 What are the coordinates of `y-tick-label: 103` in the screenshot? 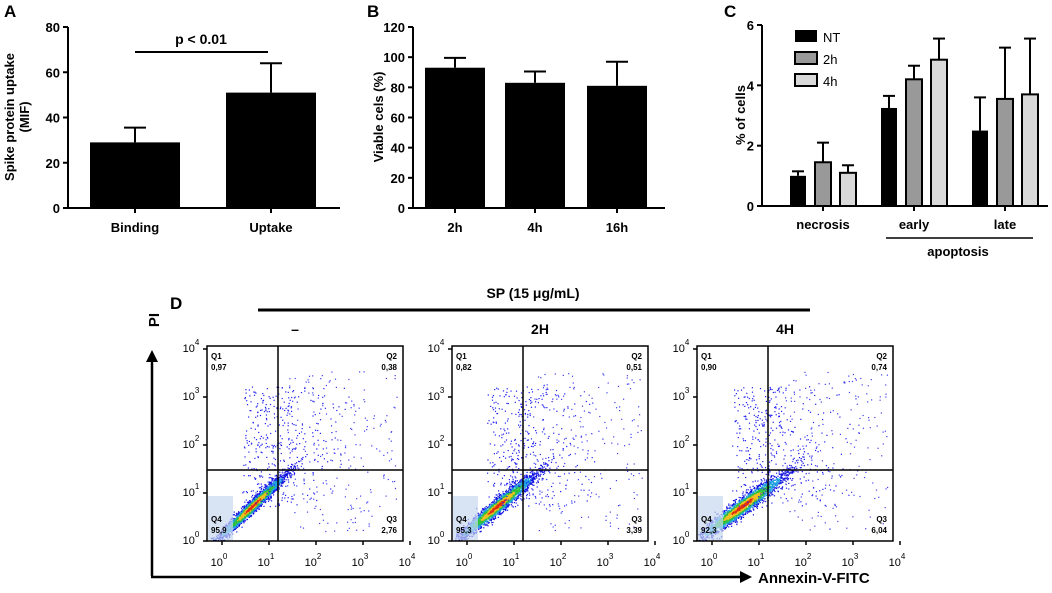 It's located at (191, 394).